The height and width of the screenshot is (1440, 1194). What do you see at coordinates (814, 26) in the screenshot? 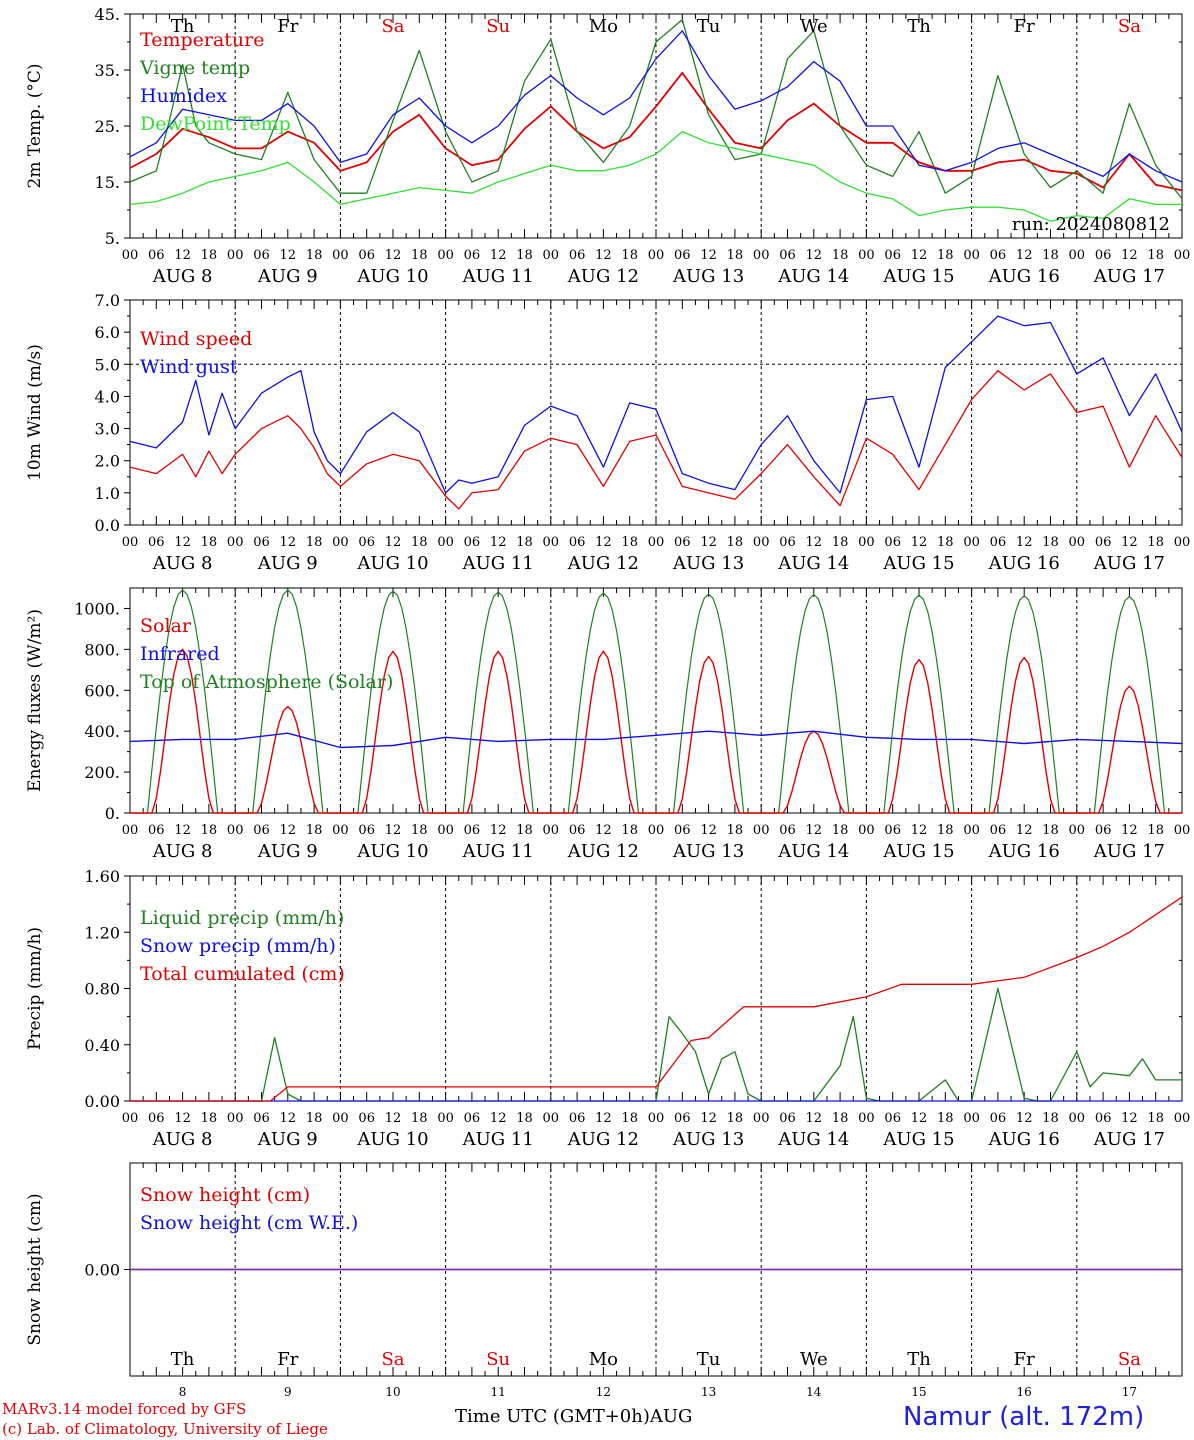
I see `day-name-label: We` at bounding box center [814, 26].